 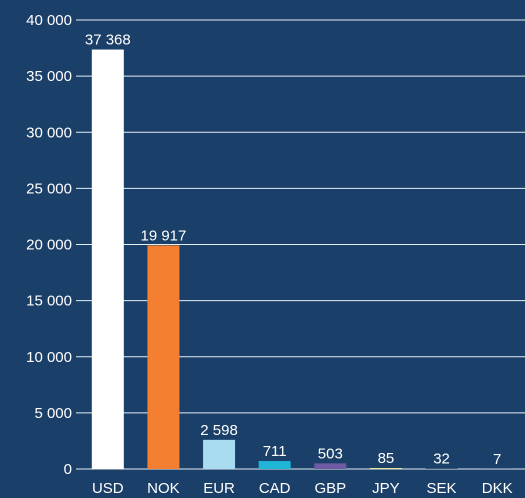 What do you see at coordinates (386, 488) in the screenshot?
I see `x-tick-label-jpy: JPY` at bounding box center [386, 488].